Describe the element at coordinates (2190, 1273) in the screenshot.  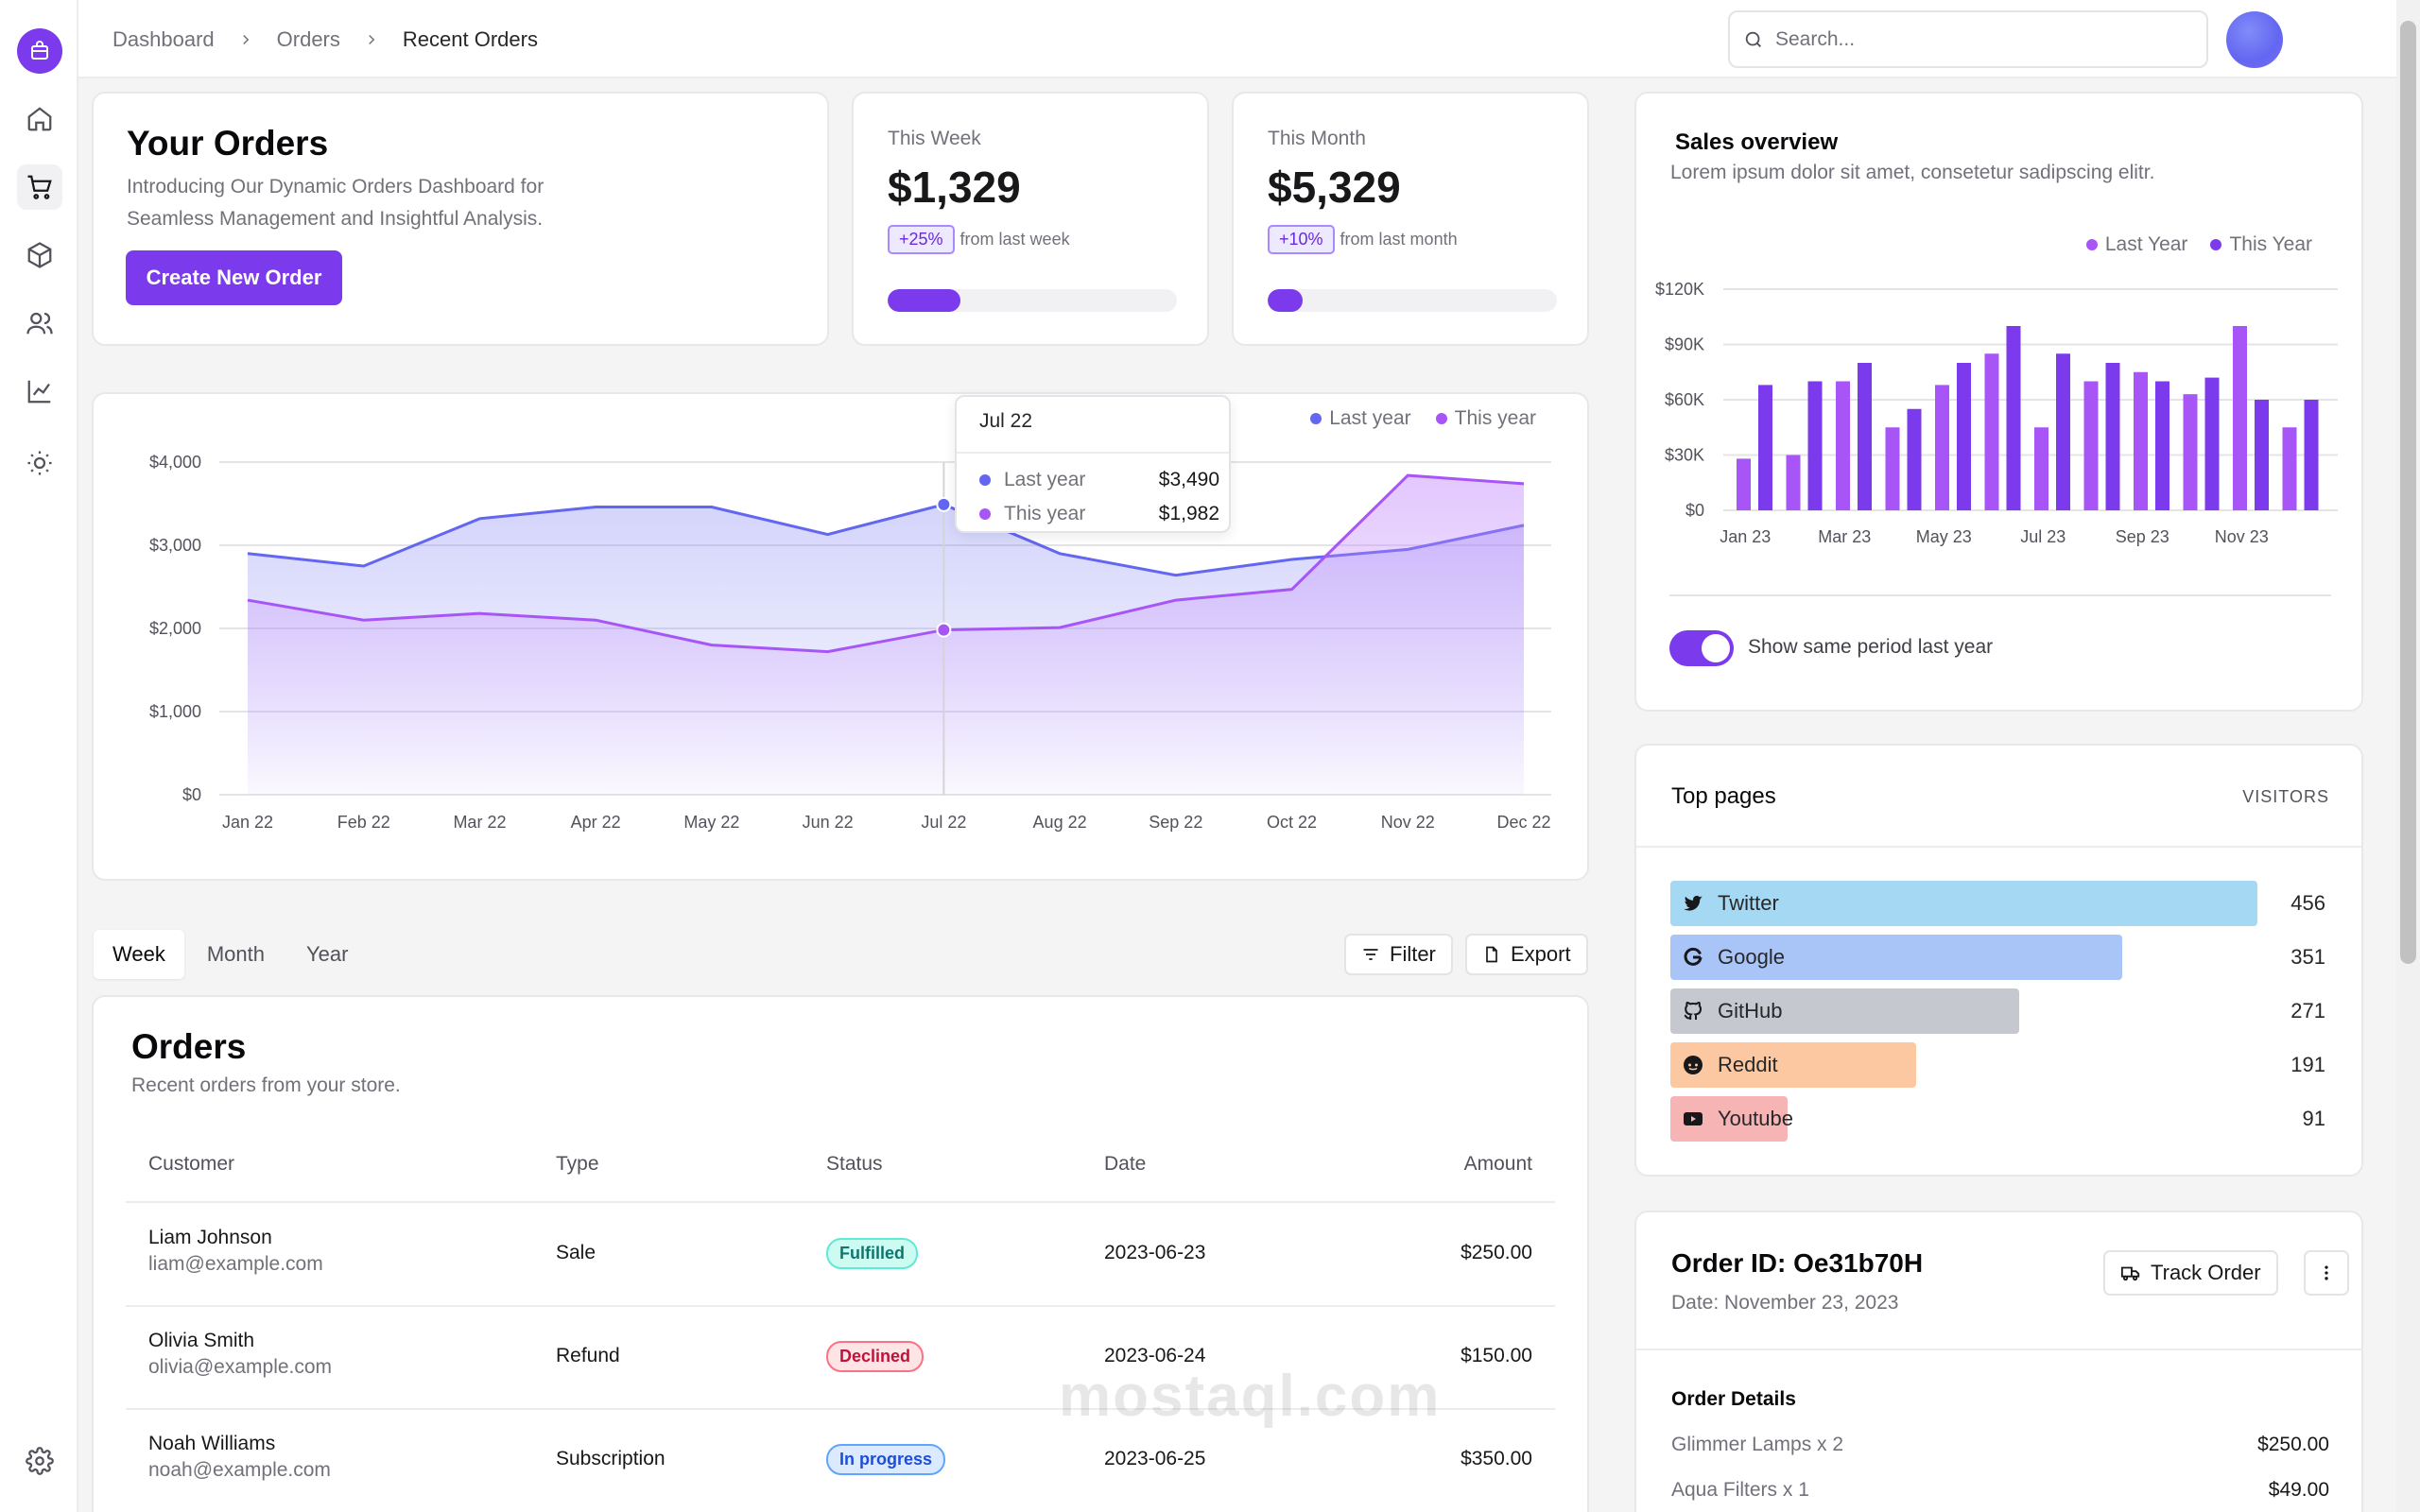
I see `track-order-button: Track Order` at that location.